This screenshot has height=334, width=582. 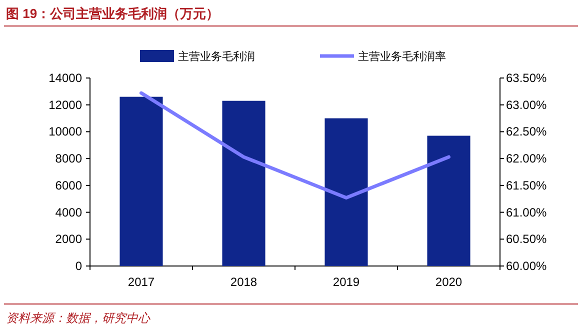 What do you see at coordinates (65, 78) in the screenshot?
I see `y-tick-label: 14000` at bounding box center [65, 78].